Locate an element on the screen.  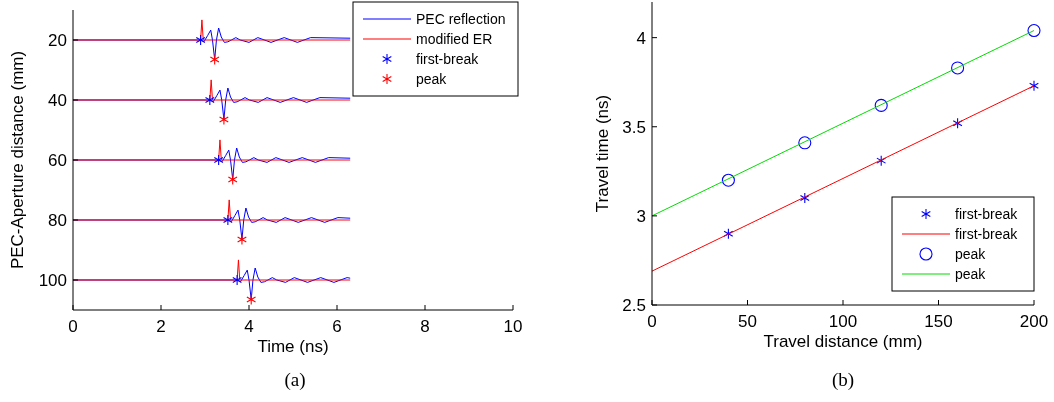
y-axis-title: PEC-Aperture distance (mm) is located at coordinates (17, 160).